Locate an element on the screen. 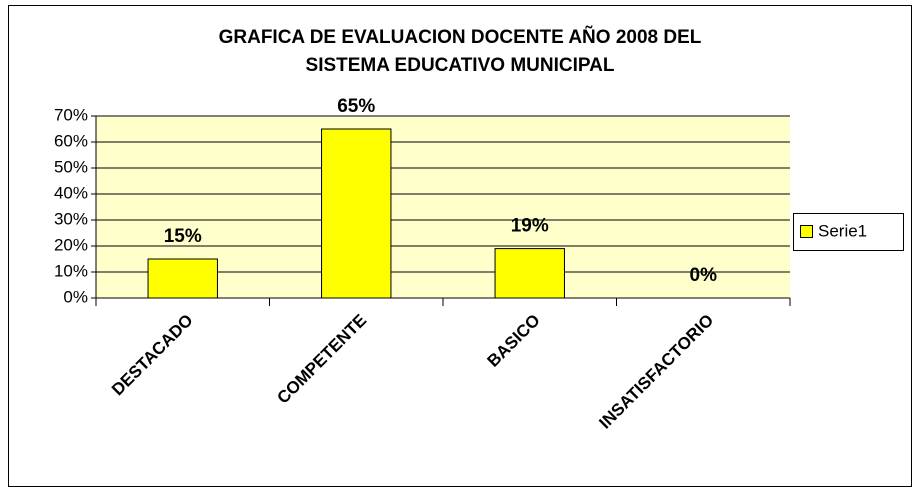 The image size is (920, 493). y-tick-label: 30% is located at coordinates (71, 218).